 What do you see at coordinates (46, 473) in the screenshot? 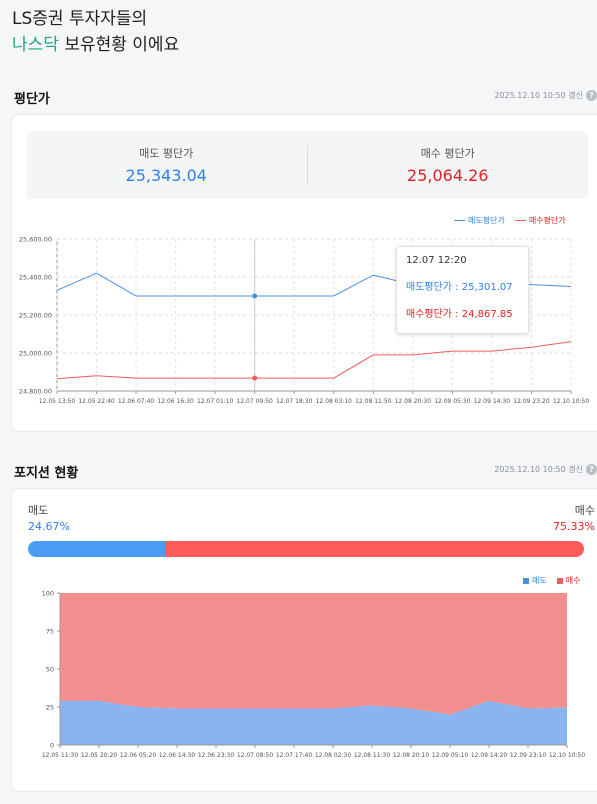
I see `position-section-title: 포지션 현황` at bounding box center [46, 473].